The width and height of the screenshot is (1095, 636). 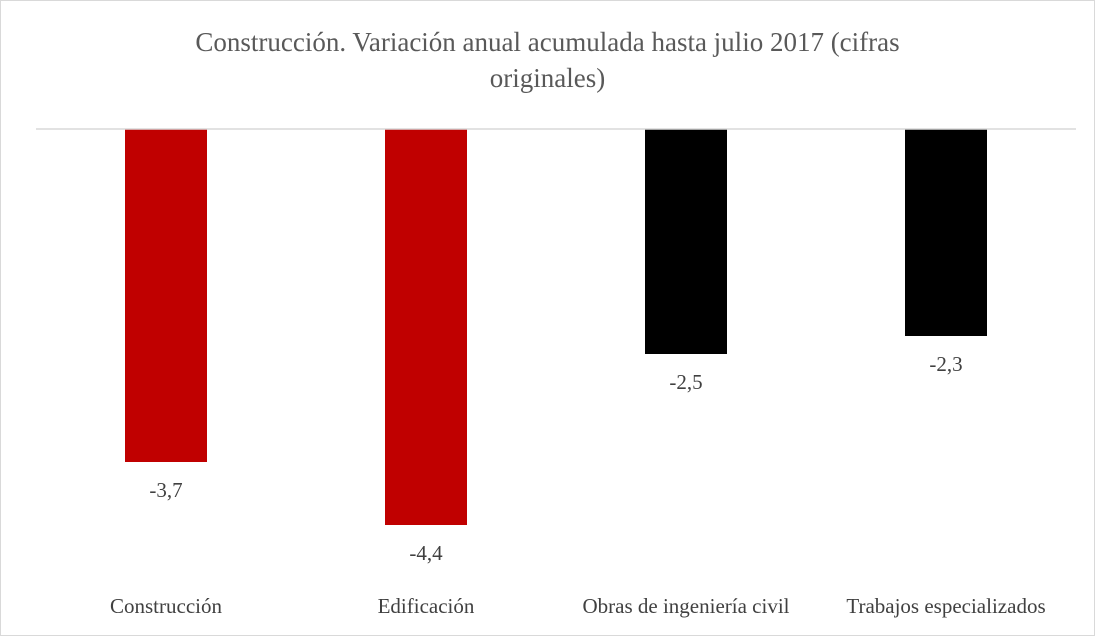 What do you see at coordinates (945, 606) in the screenshot?
I see `x-tick-label: Trabajos especializados` at bounding box center [945, 606].